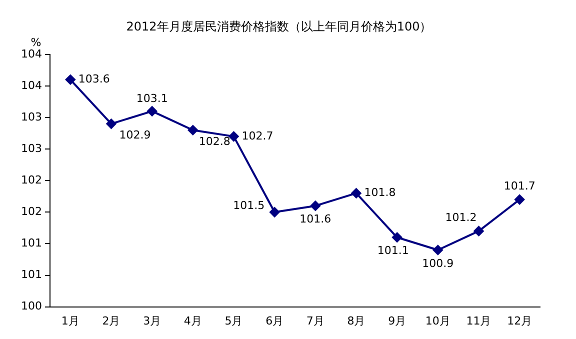  What do you see at coordinates (393, 251) in the screenshot?
I see `data-label: 101.1` at bounding box center [393, 251].